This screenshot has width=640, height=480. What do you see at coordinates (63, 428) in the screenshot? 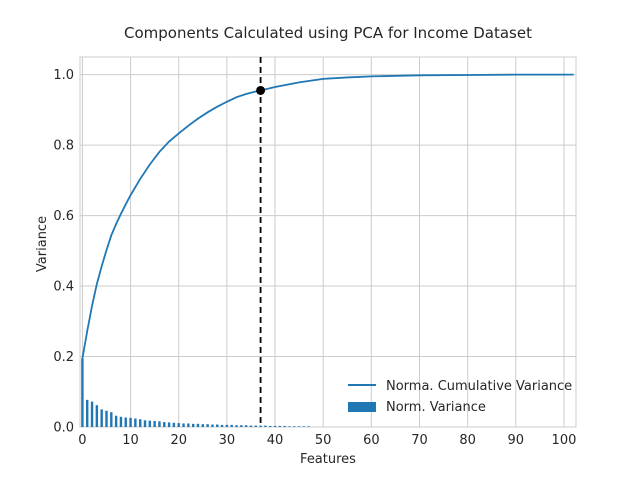
I see `y-tick-label: 0.0` at bounding box center [63, 428].